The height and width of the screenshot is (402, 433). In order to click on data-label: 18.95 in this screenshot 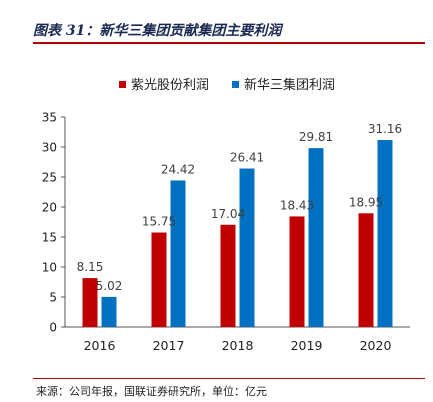, I will do `click(366, 202)`.